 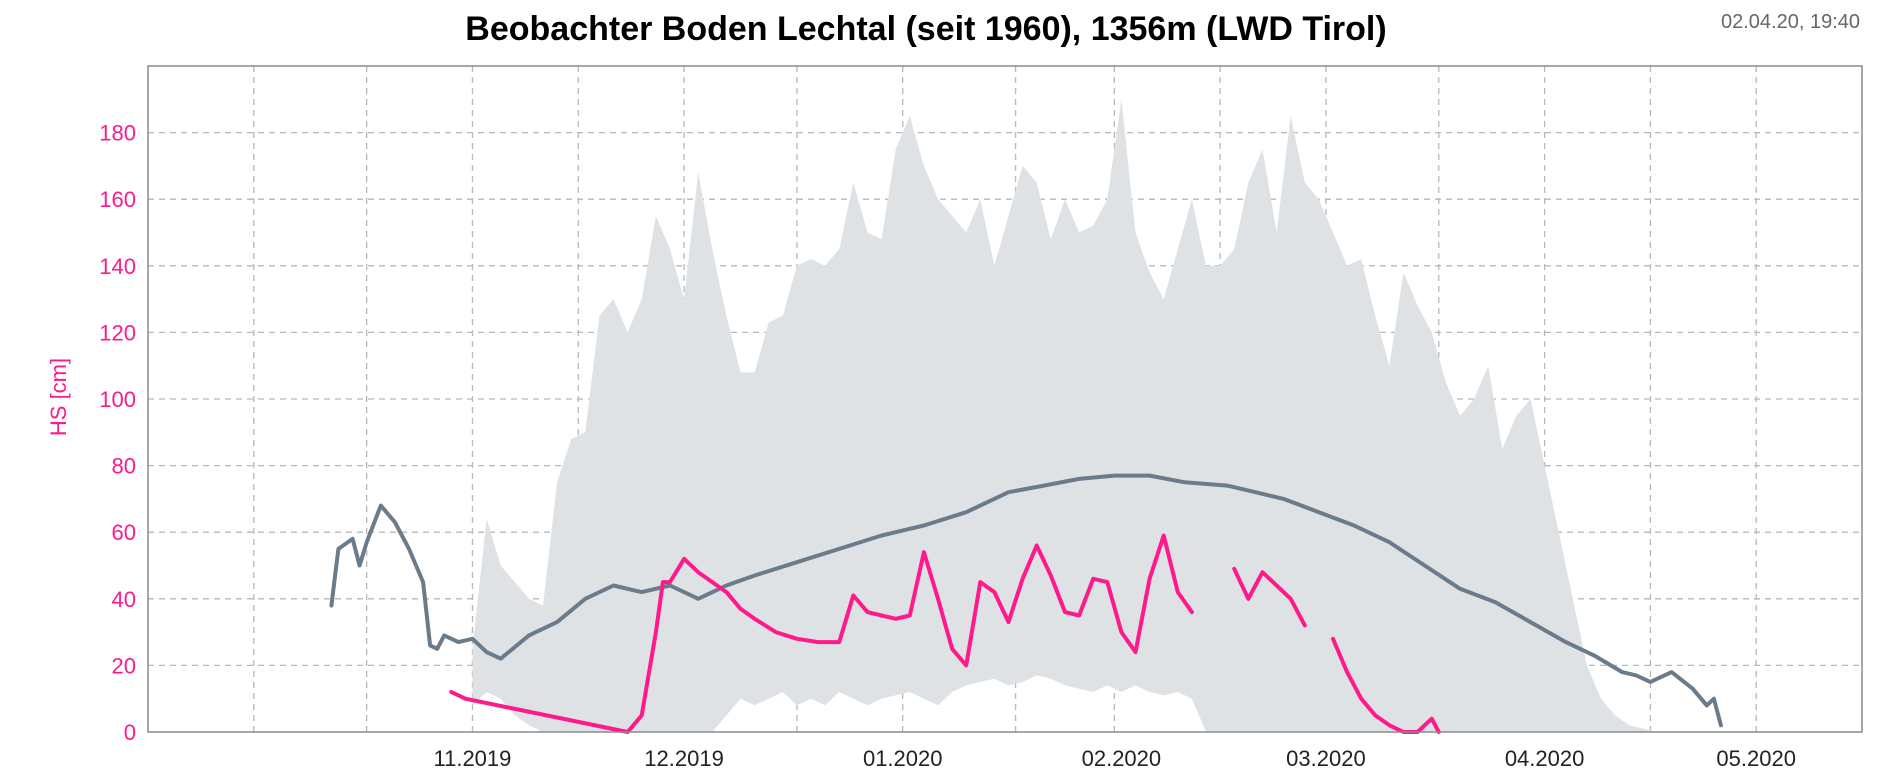 I want to click on x-tick-label: 05.2020, so click(x=1756, y=758).